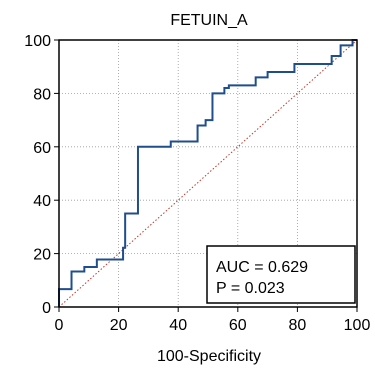  What do you see at coordinates (238, 325) in the screenshot?
I see `x-tick-label: 60` at bounding box center [238, 325].